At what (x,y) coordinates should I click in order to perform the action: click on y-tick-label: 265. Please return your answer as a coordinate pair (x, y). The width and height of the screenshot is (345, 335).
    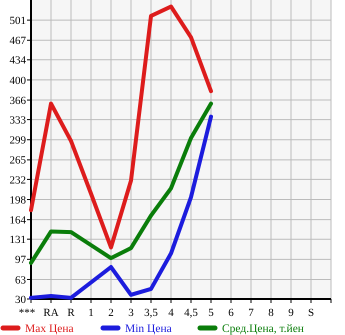
    Looking at the image, I should click on (18, 160).